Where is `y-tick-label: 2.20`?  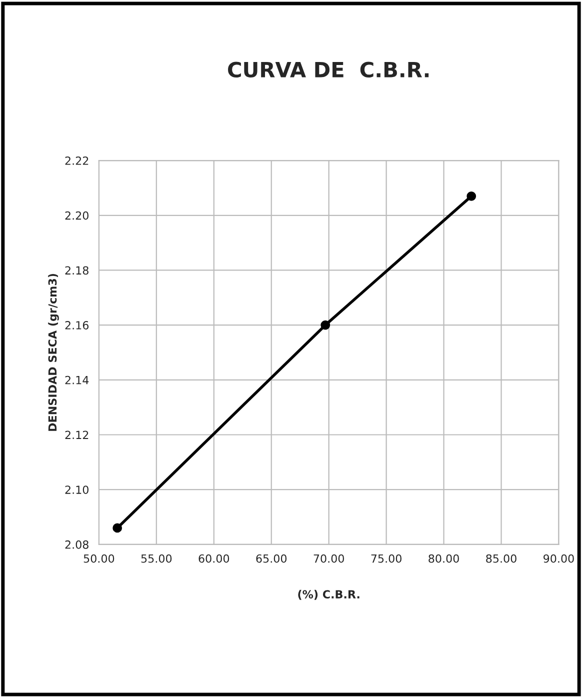 y-tick-label: 2.20 is located at coordinates (76, 215).